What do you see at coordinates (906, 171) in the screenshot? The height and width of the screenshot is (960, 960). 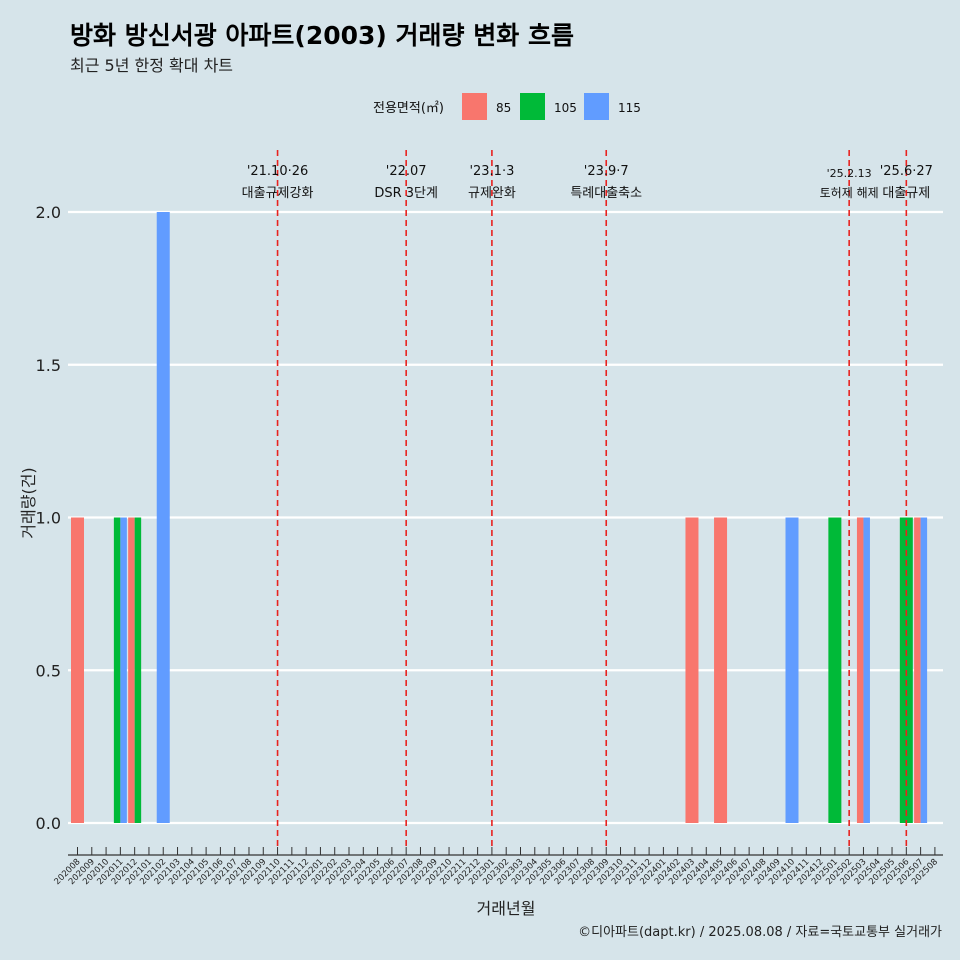 I see `event-date-label: '25.6·27` at bounding box center [906, 171].